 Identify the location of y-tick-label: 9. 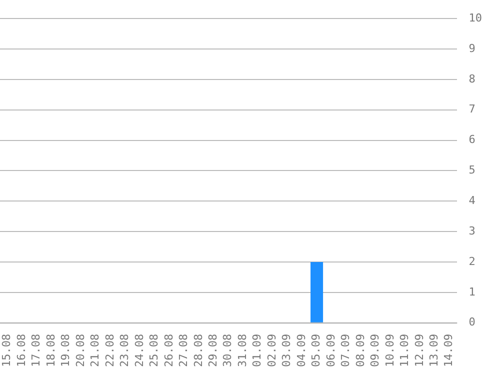
(472, 48).